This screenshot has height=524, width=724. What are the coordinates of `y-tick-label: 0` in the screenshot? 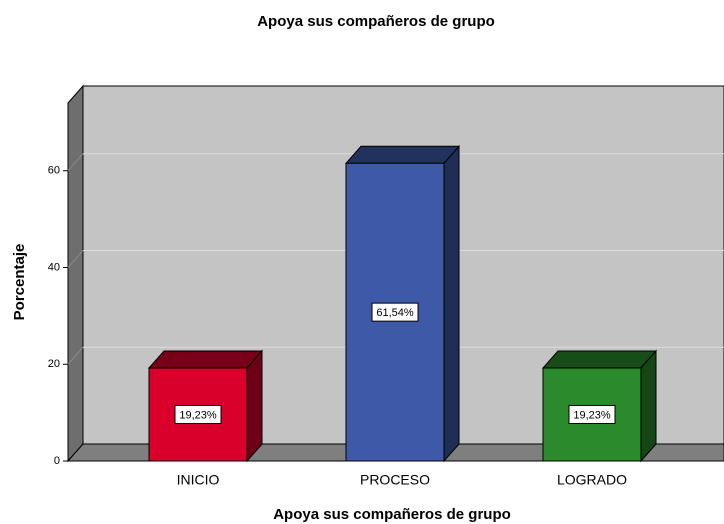 It's located at (57, 461).